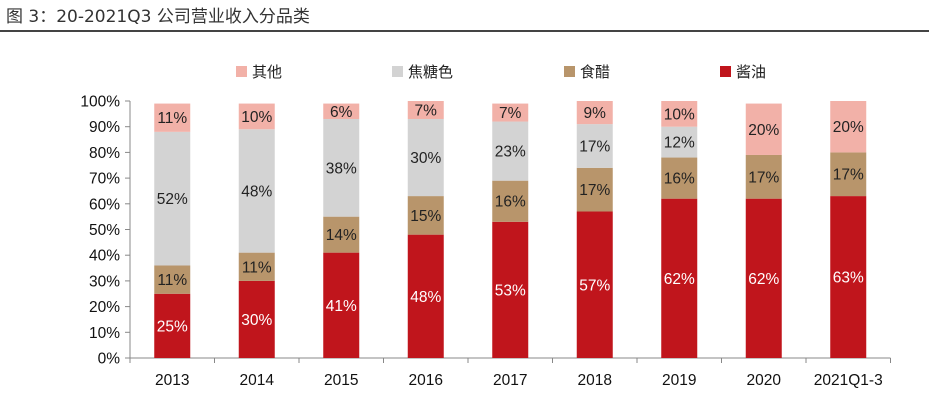  I want to click on x-tick-label: 2019, so click(679, 380).